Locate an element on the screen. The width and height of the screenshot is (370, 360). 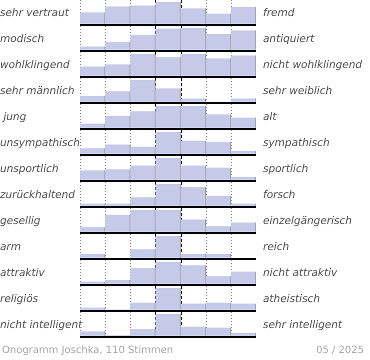
y2-axis-title: einzelgängerisch is located at coordinates (307, 221).